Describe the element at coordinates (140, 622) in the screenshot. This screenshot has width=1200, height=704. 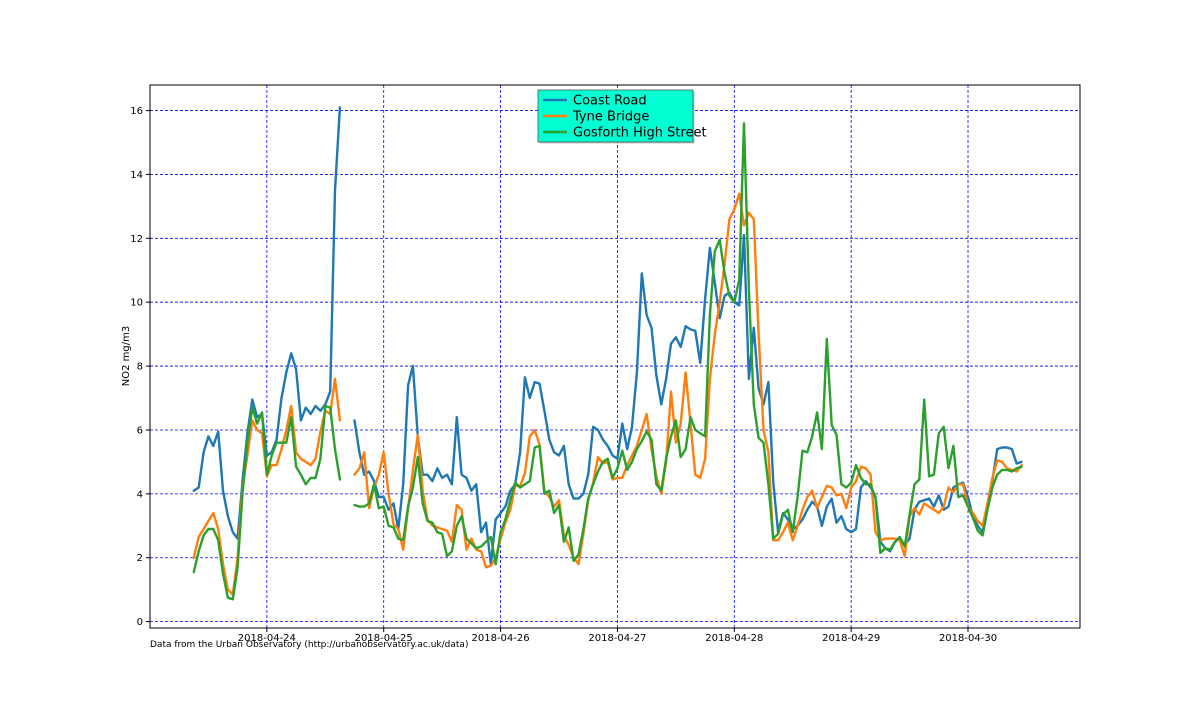
I see `y-tick-label: 0` at that location.